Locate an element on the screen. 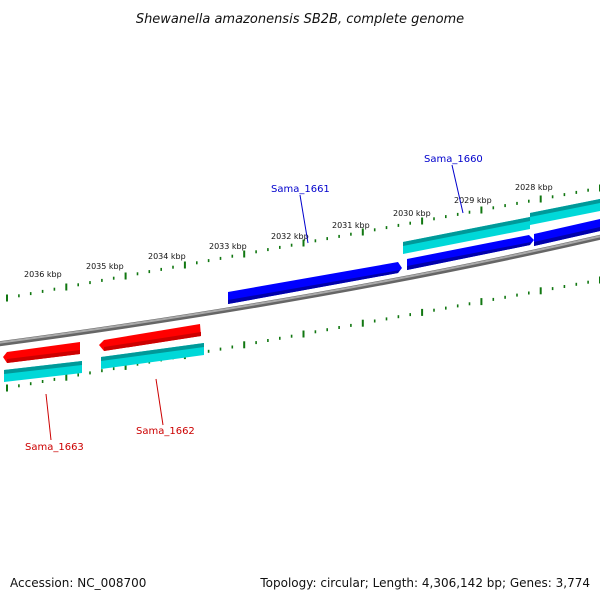 Image resolution: width=600 pixels, height=600 pixels. cds-feature-next-shade is located at coordinates (565, 208).